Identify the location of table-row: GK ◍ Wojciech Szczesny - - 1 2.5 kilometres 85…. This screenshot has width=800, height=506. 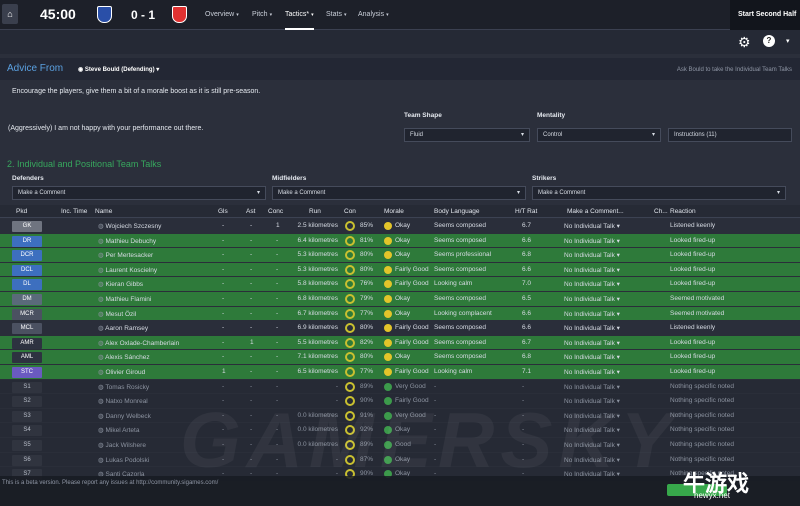
(400, 226).